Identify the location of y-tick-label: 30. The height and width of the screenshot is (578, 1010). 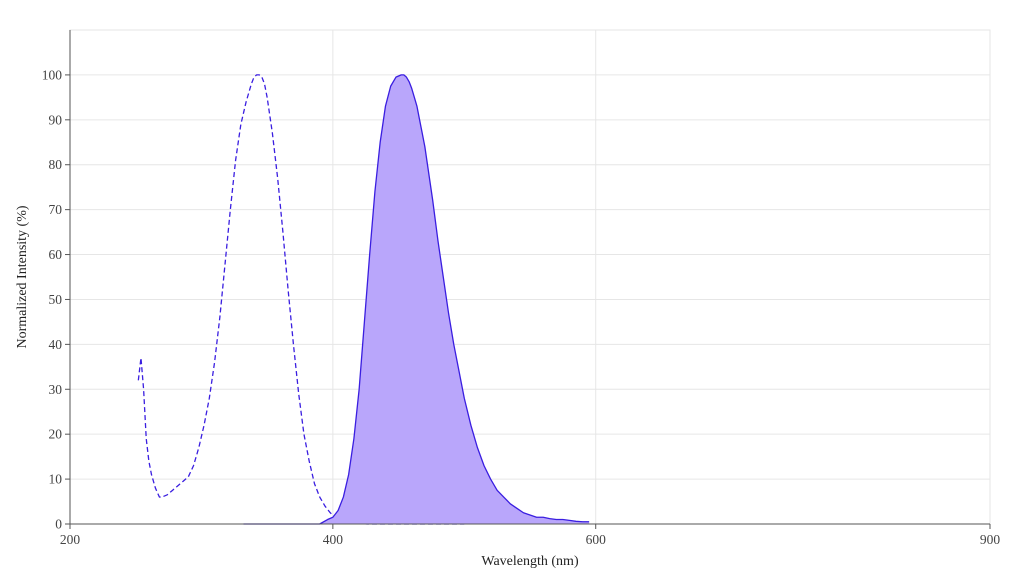
(56, 389).